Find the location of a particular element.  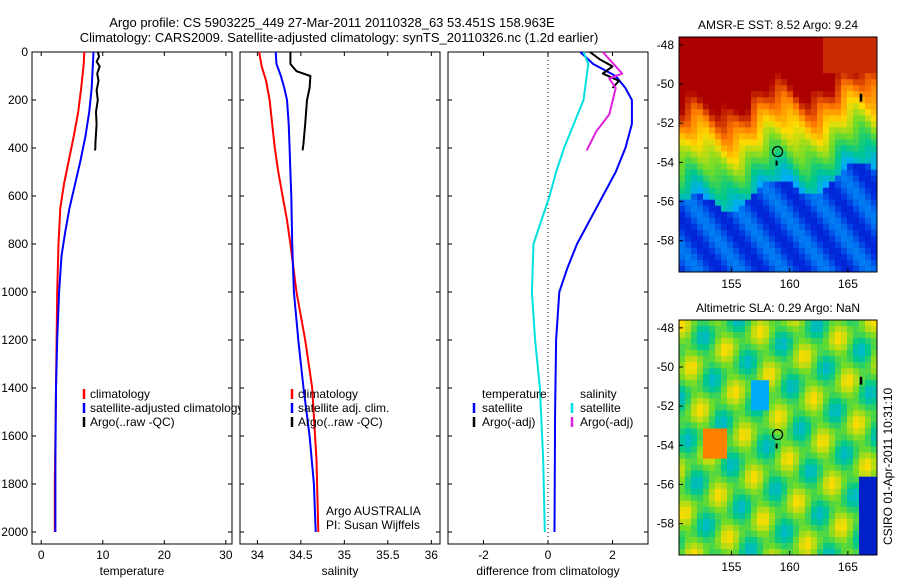

temperature-xlabel: temperature is located at coordinates (132, 571).